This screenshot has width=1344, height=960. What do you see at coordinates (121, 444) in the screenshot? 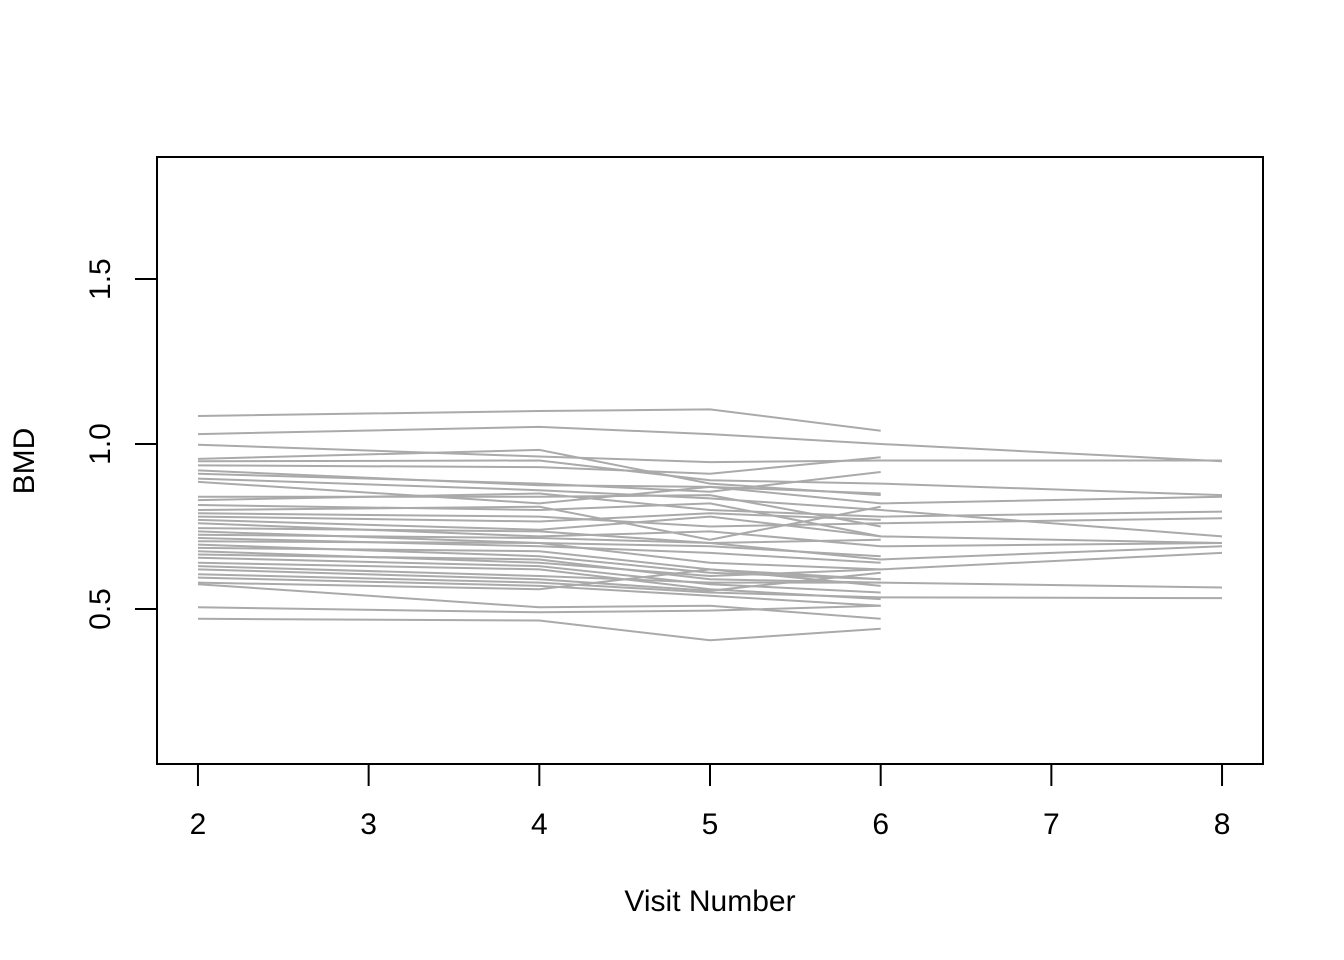
I see `y-axis: 0.5 1.0 1.5` at bounding box center [121, 444].